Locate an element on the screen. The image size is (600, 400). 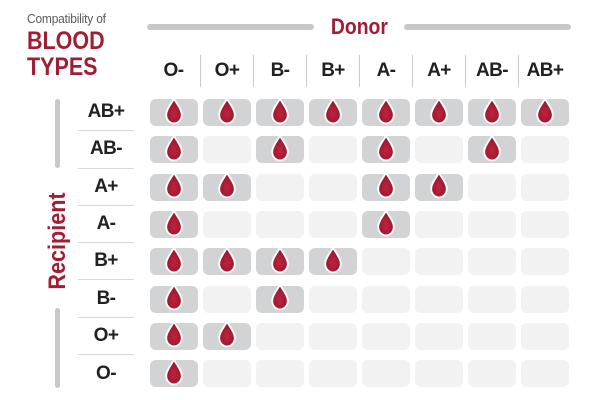
cell-B--O+ is located at coordinates (226, 298).